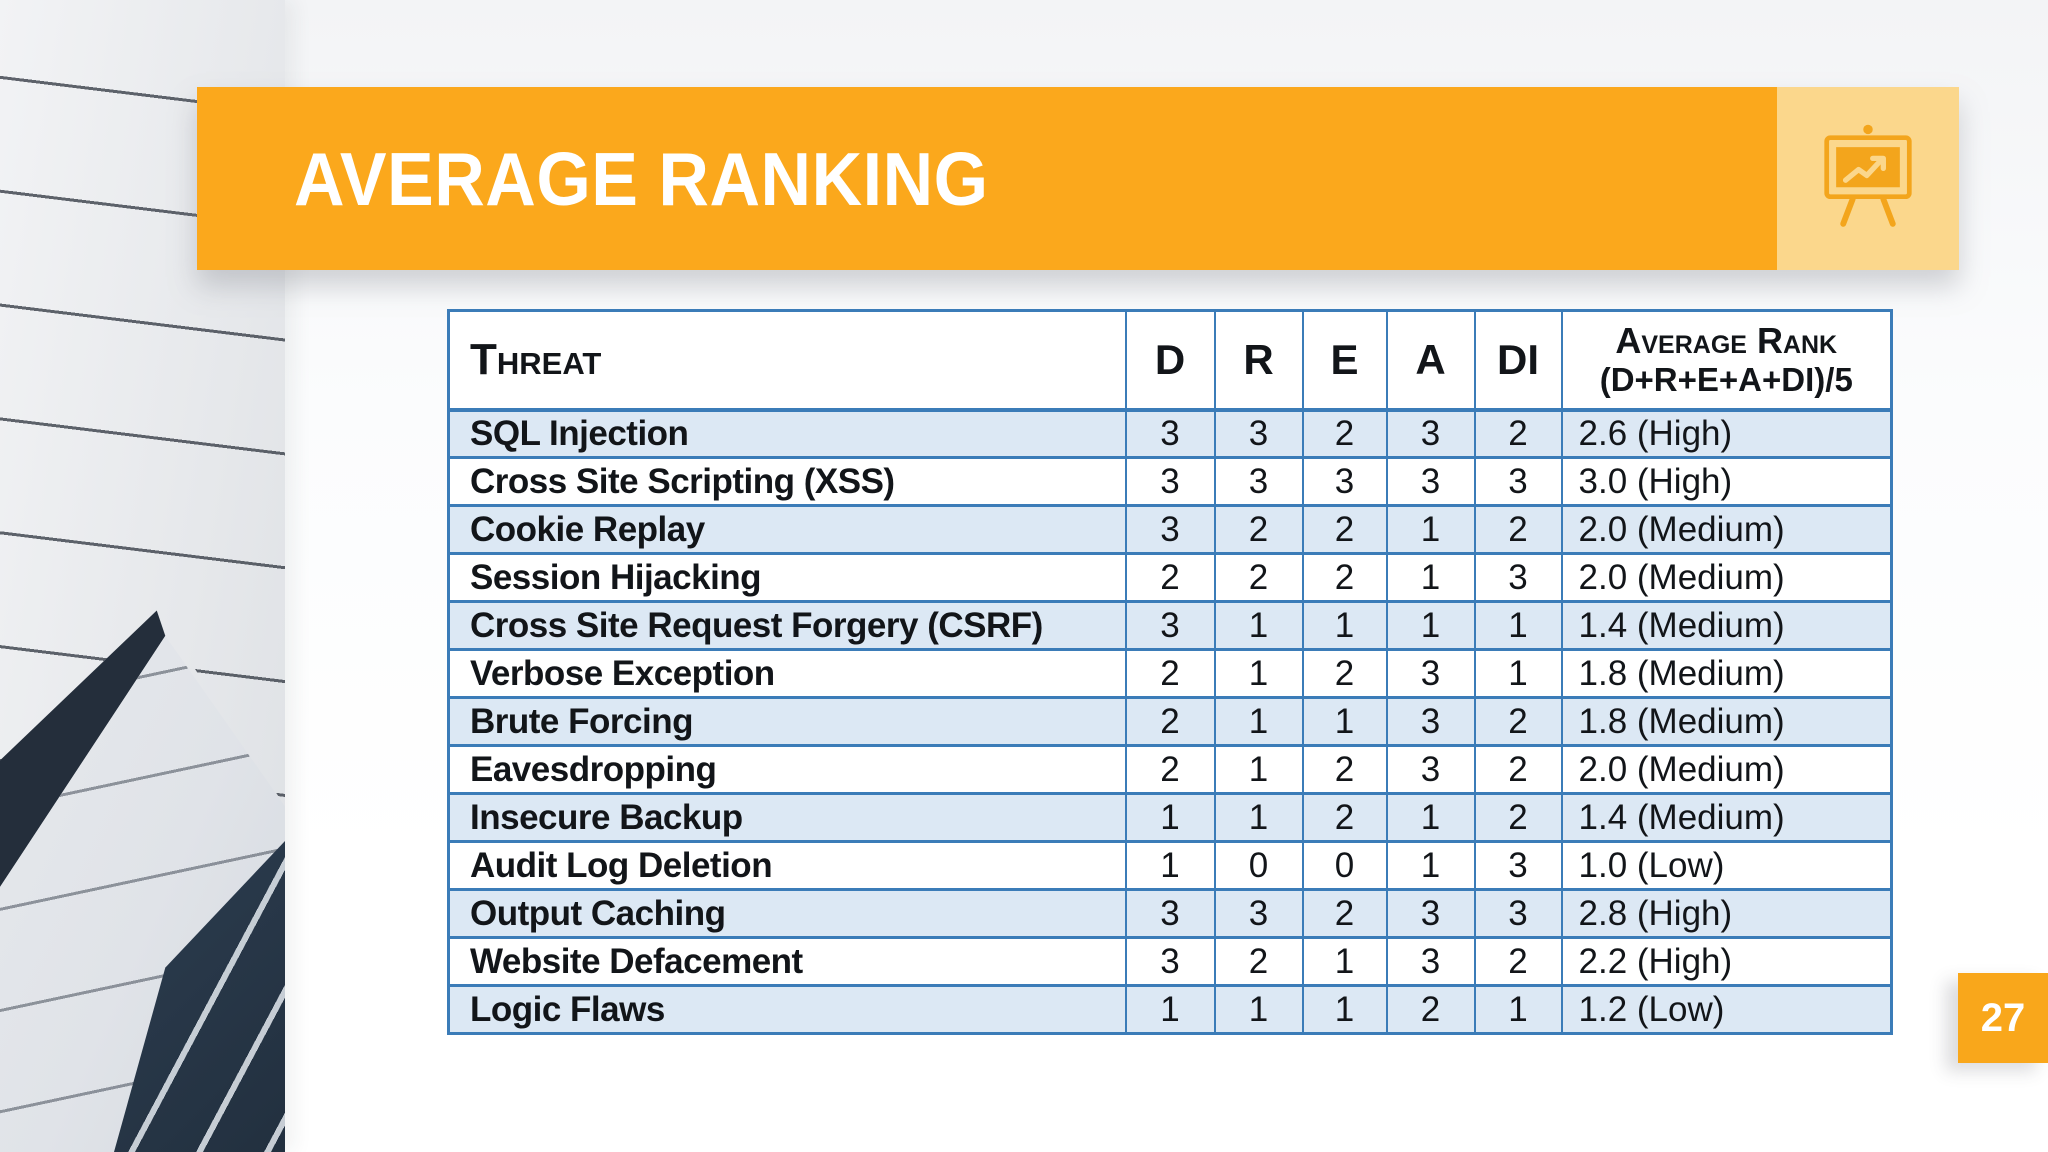  What do you see at coordinates (641, 178) in the screenshot?
I see `page-title: AVERAGE RANKING` at bounding box center [641, 178].